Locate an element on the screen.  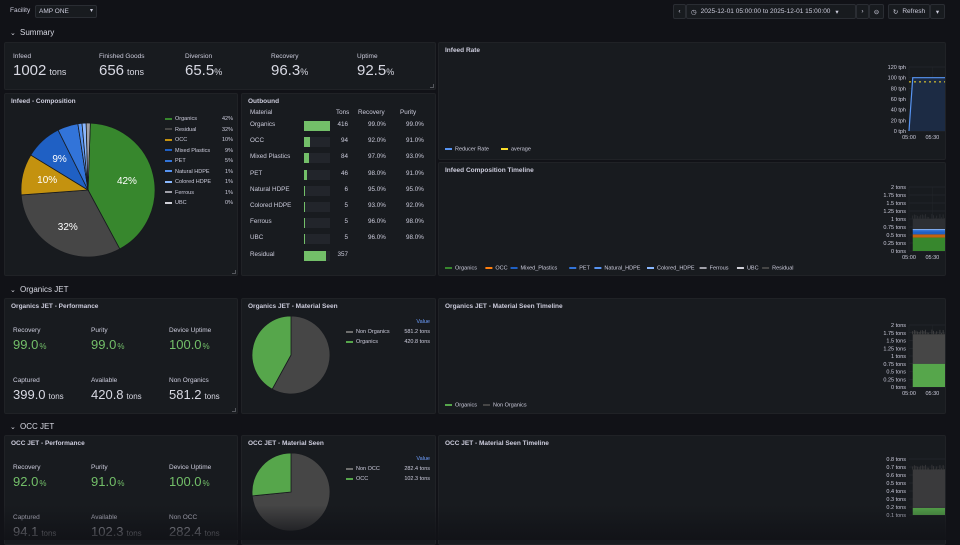
time-back-button: ‹ is located at coordinates (679, 11).